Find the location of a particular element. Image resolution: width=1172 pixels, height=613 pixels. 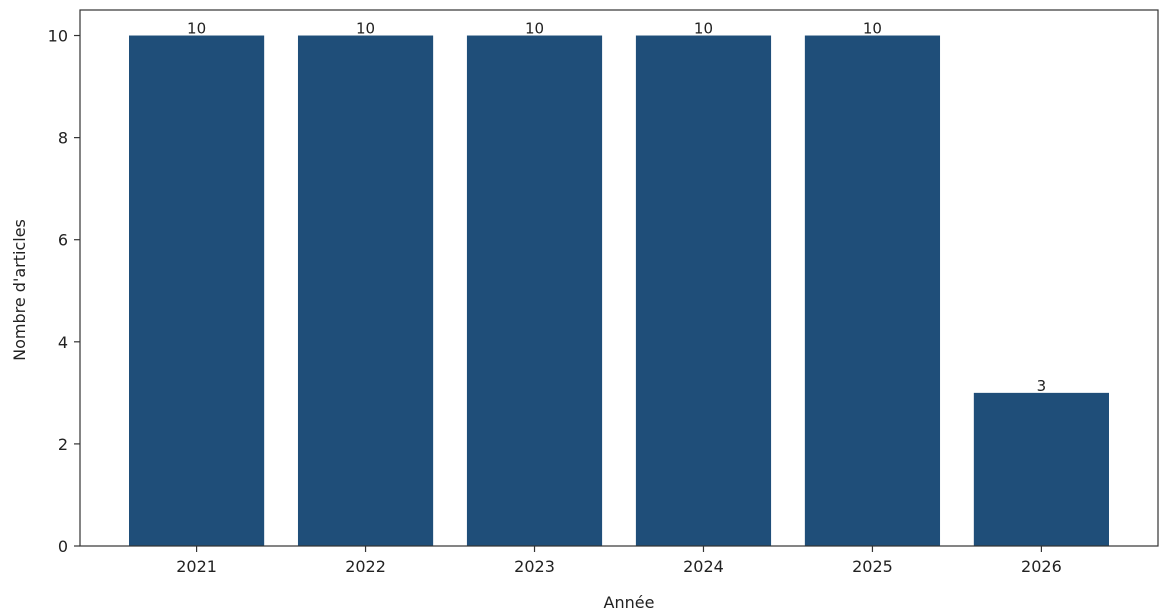

bar-2022 is located at coordinates (365, 291).